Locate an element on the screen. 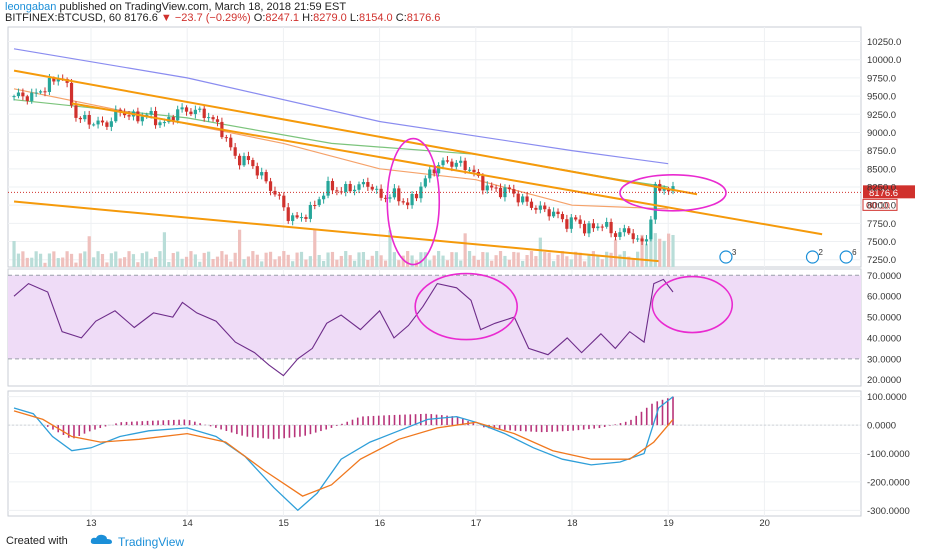  signal-line-path is located at coordinates (343, 453).